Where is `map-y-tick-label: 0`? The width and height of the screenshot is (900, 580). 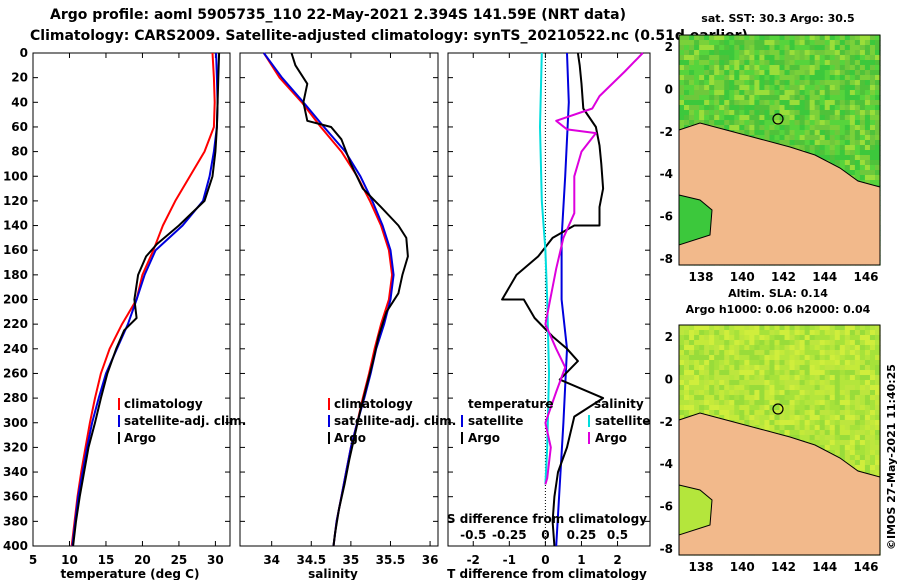
map-y-tick-label: 0 is located at coordinates (669, 379).